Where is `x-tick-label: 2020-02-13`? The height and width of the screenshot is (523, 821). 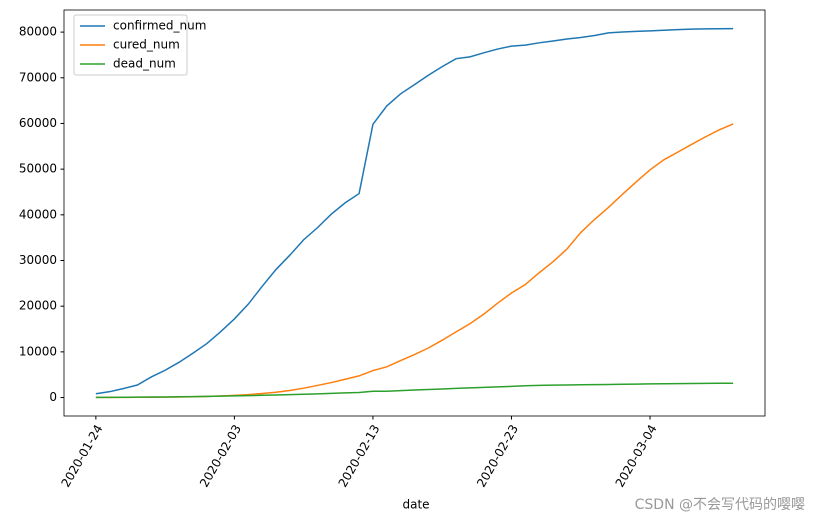 x-tick-label: 2020-02-13 is located at coordinates (359, 455).